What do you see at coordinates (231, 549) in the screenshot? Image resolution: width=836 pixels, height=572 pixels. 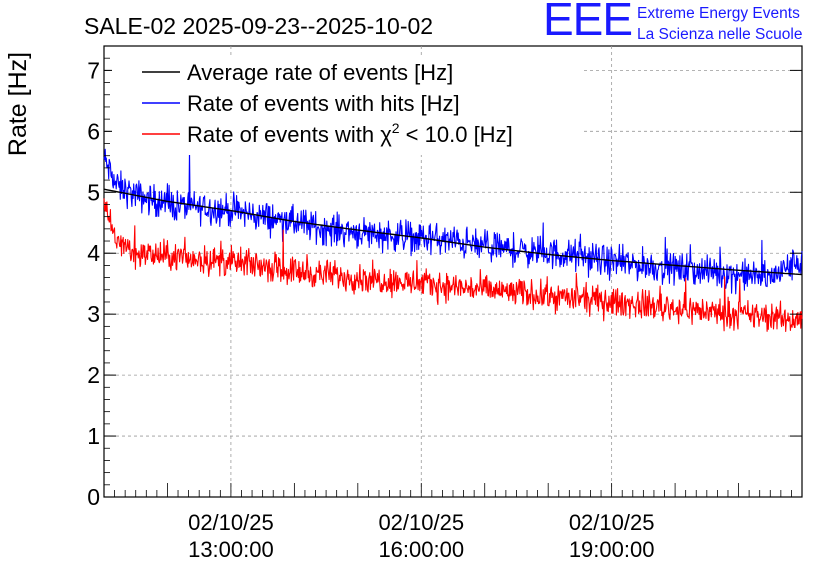 I see `x-tick-time: 13:00:00` at bounding box center [231, 549].